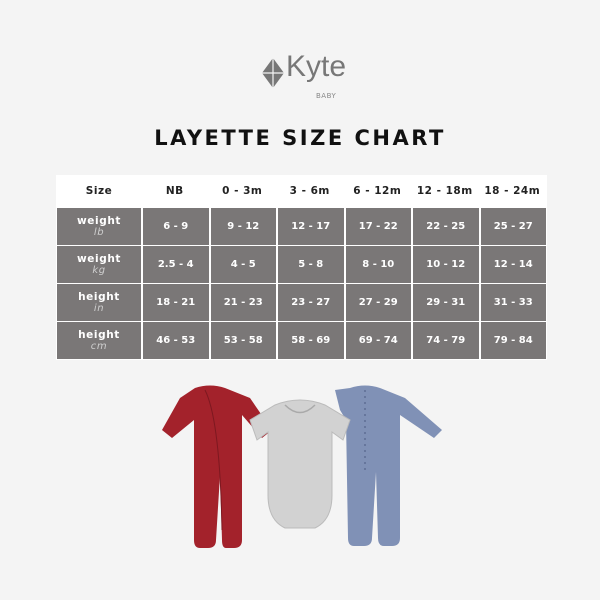 The height and width of the screenshot is (600, 600). I want to click on column-header: NB, so click(174, 191).